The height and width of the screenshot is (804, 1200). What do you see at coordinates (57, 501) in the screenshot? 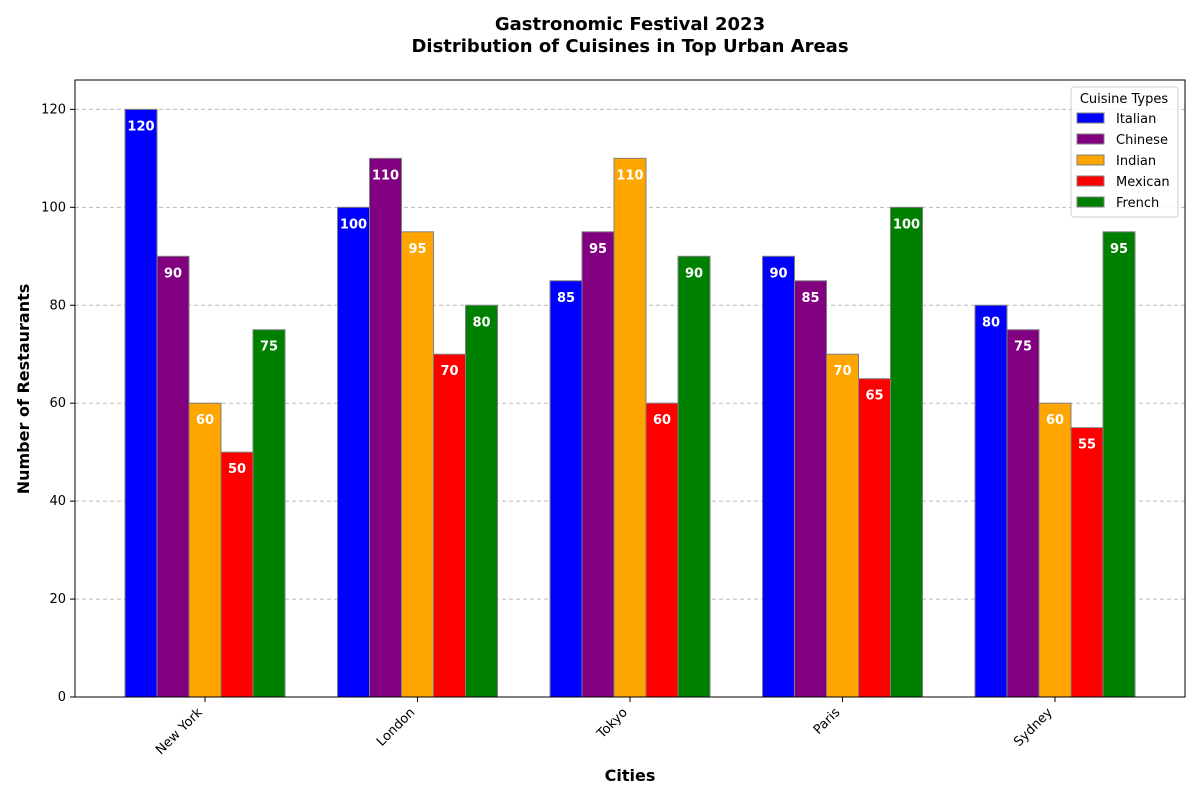
I see `y-tick-label: 40` at bounding box center [57, 501].